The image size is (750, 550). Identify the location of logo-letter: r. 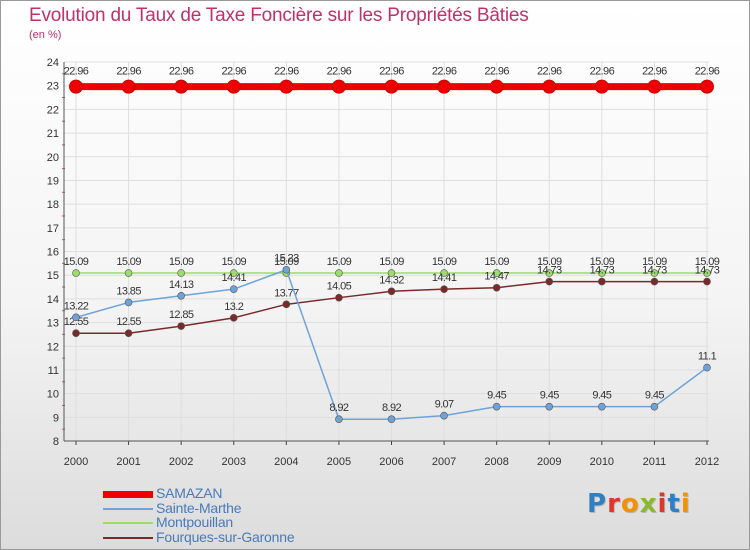
(614, 504).